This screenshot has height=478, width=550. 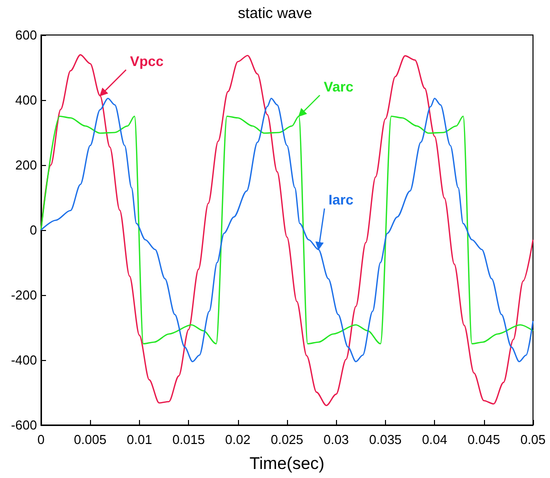 What do you see at coordinates (287, 439) in the screenshot?
I see `x-tick-label: 0.025` at bounding box center [287, 439].